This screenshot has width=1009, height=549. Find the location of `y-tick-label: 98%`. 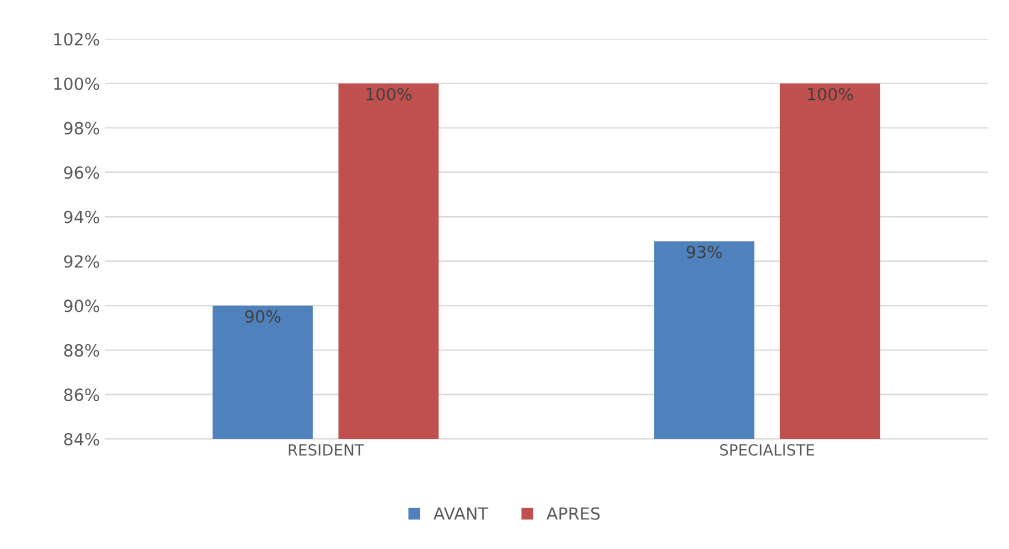

y-tick-label: 98% is located at coordinates (82, 128).